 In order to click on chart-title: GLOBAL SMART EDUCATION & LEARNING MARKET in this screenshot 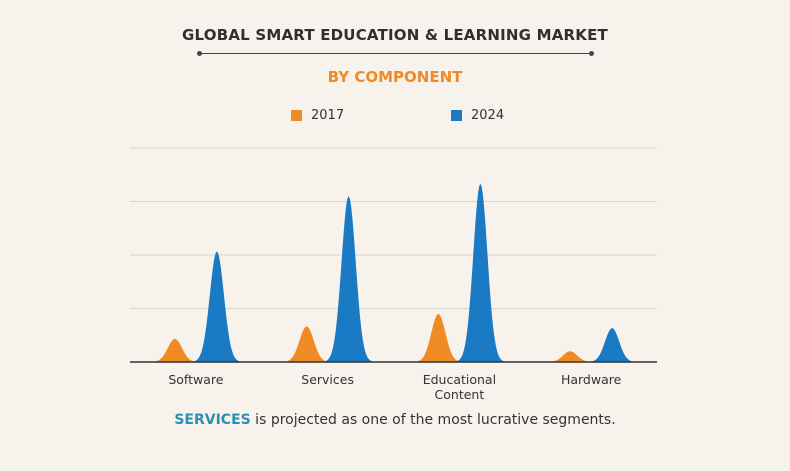, I will do `click(395, 35)`.